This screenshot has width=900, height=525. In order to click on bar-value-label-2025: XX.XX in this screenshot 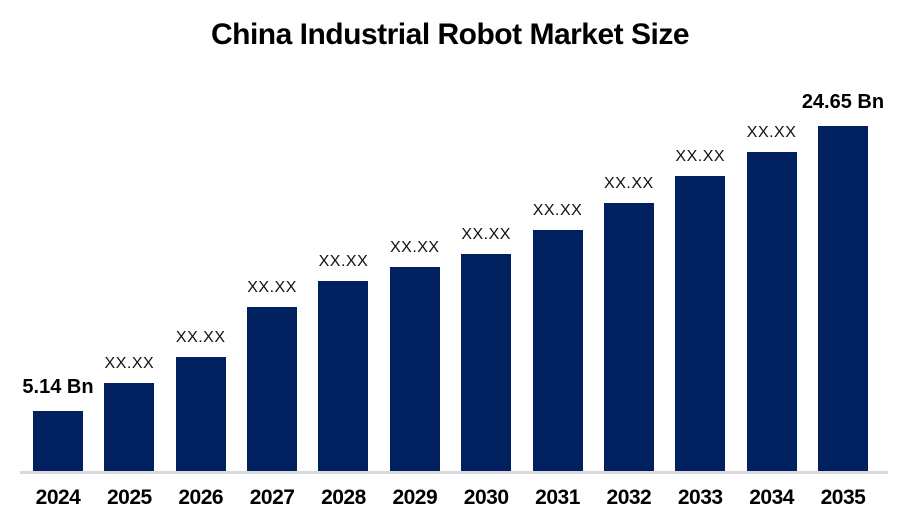, I will do `click(129, 363)`.